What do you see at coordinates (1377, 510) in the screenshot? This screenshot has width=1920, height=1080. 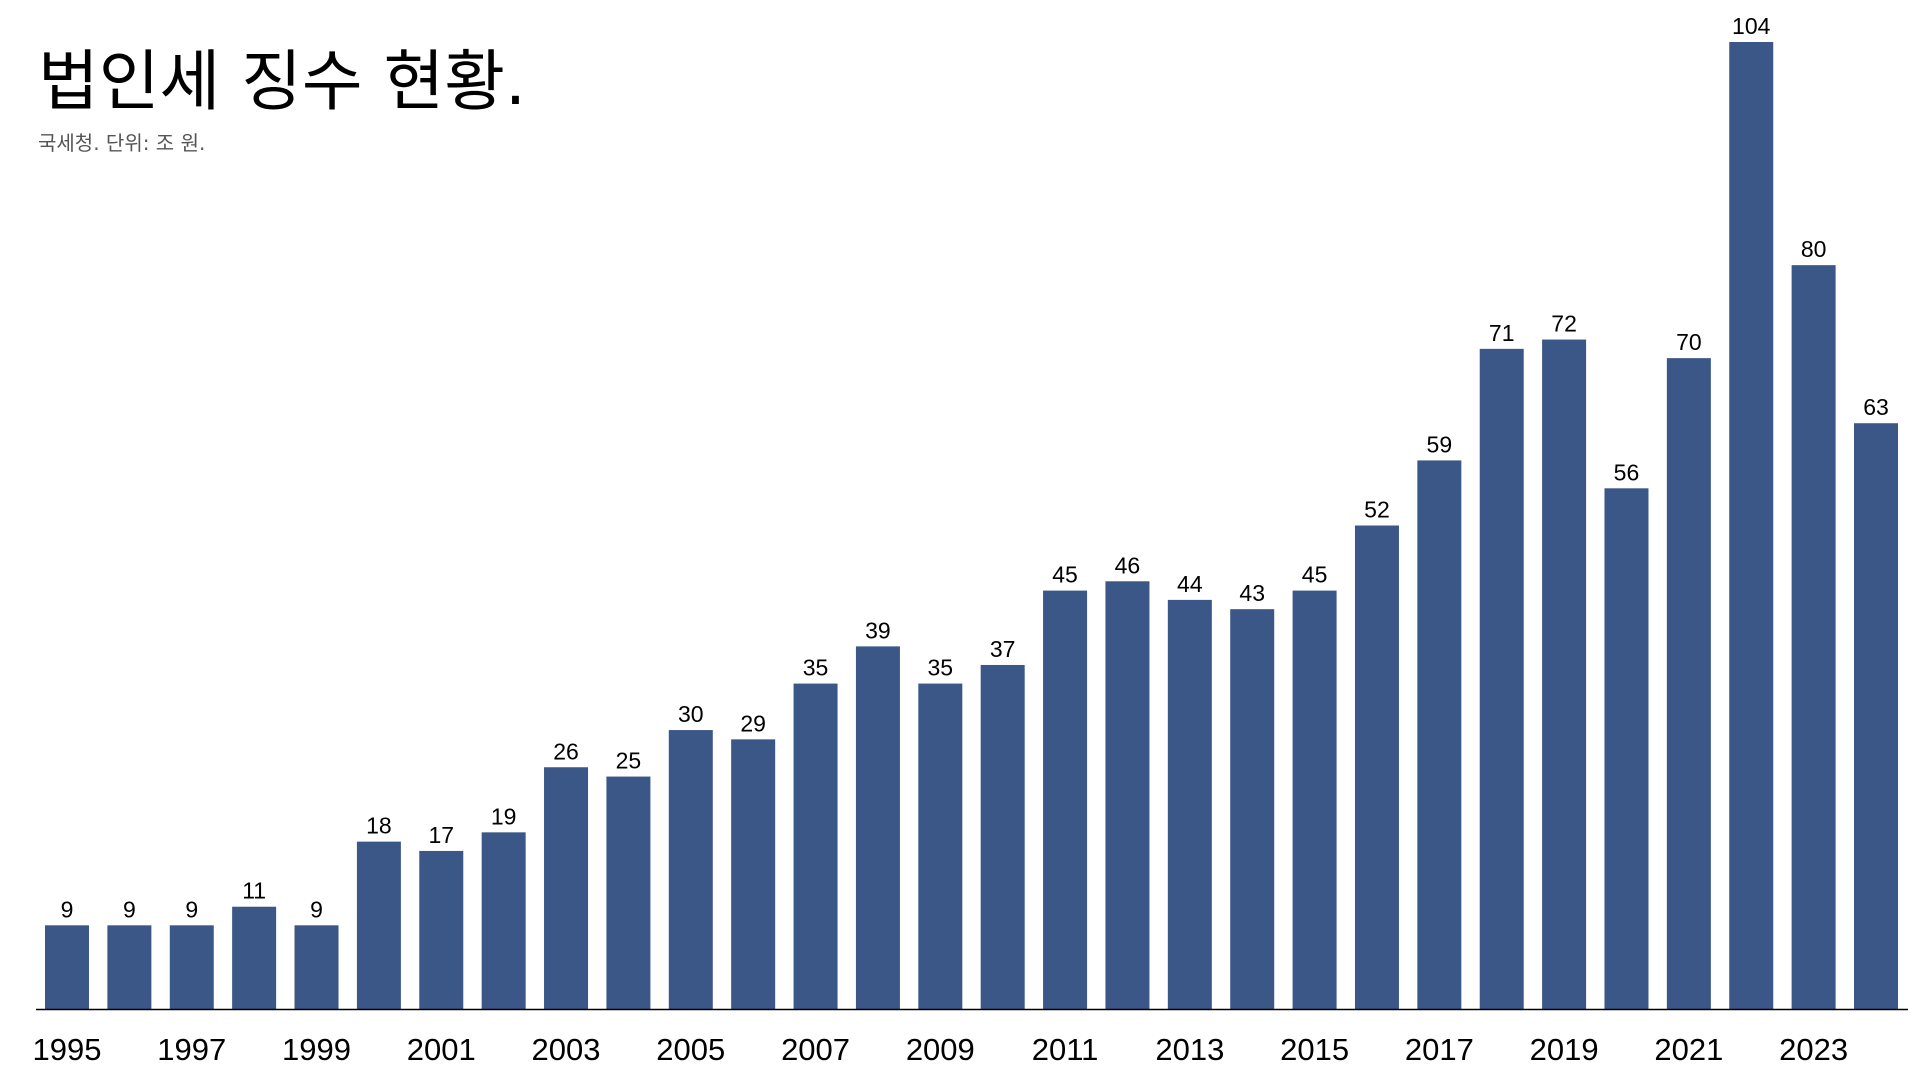 I see `bar-value-label-2016: 52` at bounding box center [1377, 510].